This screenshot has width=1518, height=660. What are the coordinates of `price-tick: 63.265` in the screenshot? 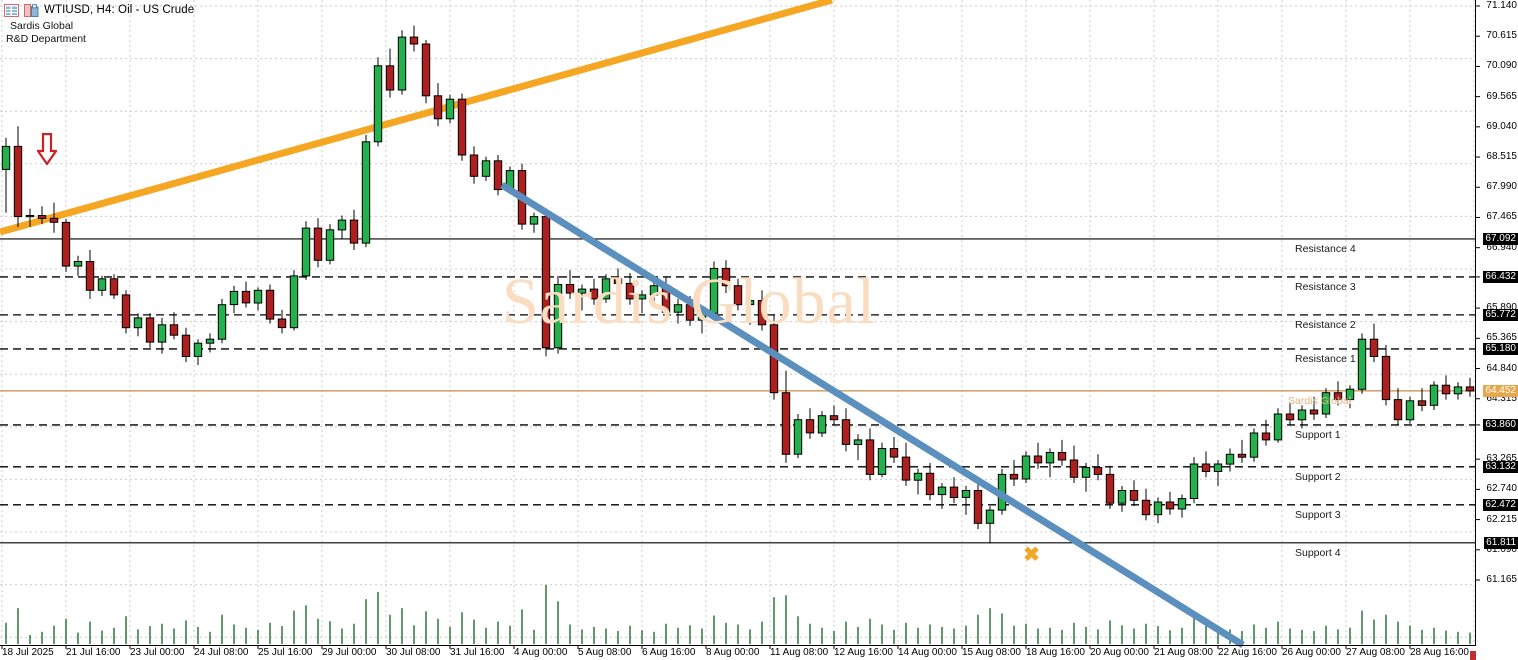 It's located at (1501, 459).